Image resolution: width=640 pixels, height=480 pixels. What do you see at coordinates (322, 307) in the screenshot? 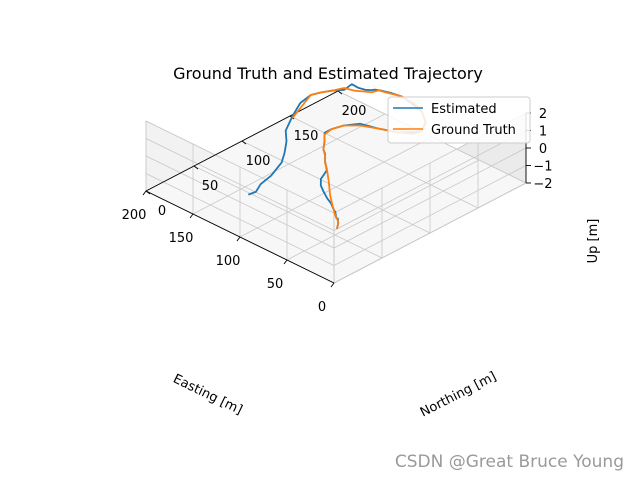
I see `x-tick-label: 0` at bounding box center [322, 307].